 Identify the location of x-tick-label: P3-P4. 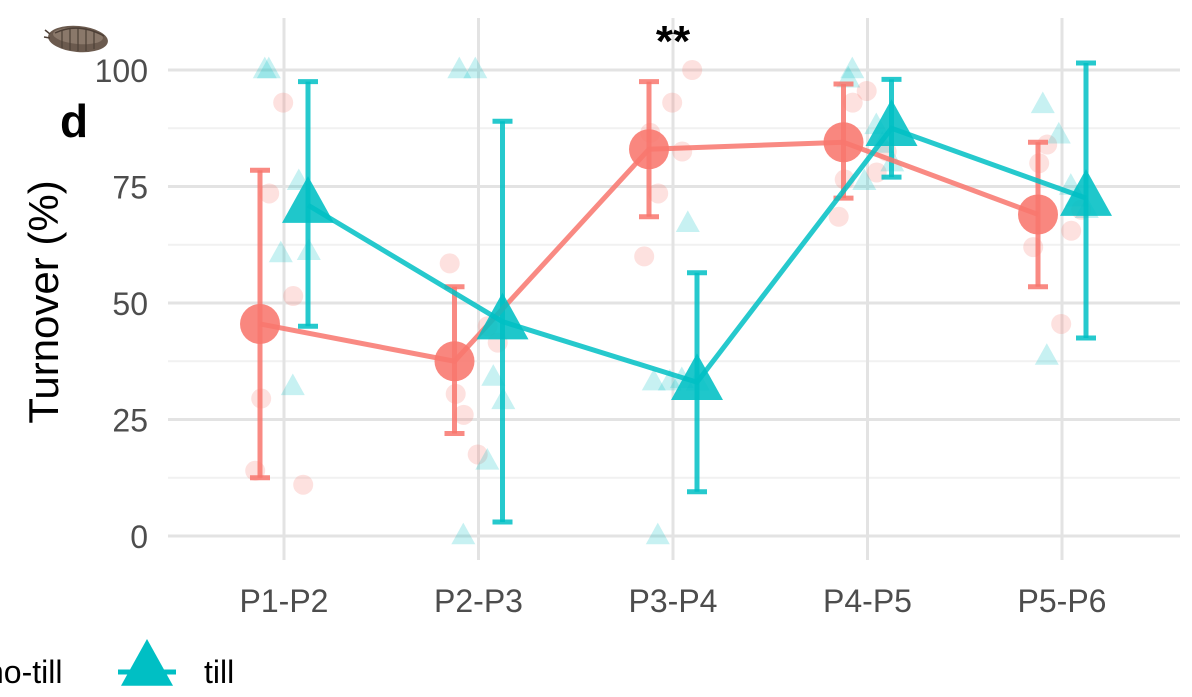
(673, 601).